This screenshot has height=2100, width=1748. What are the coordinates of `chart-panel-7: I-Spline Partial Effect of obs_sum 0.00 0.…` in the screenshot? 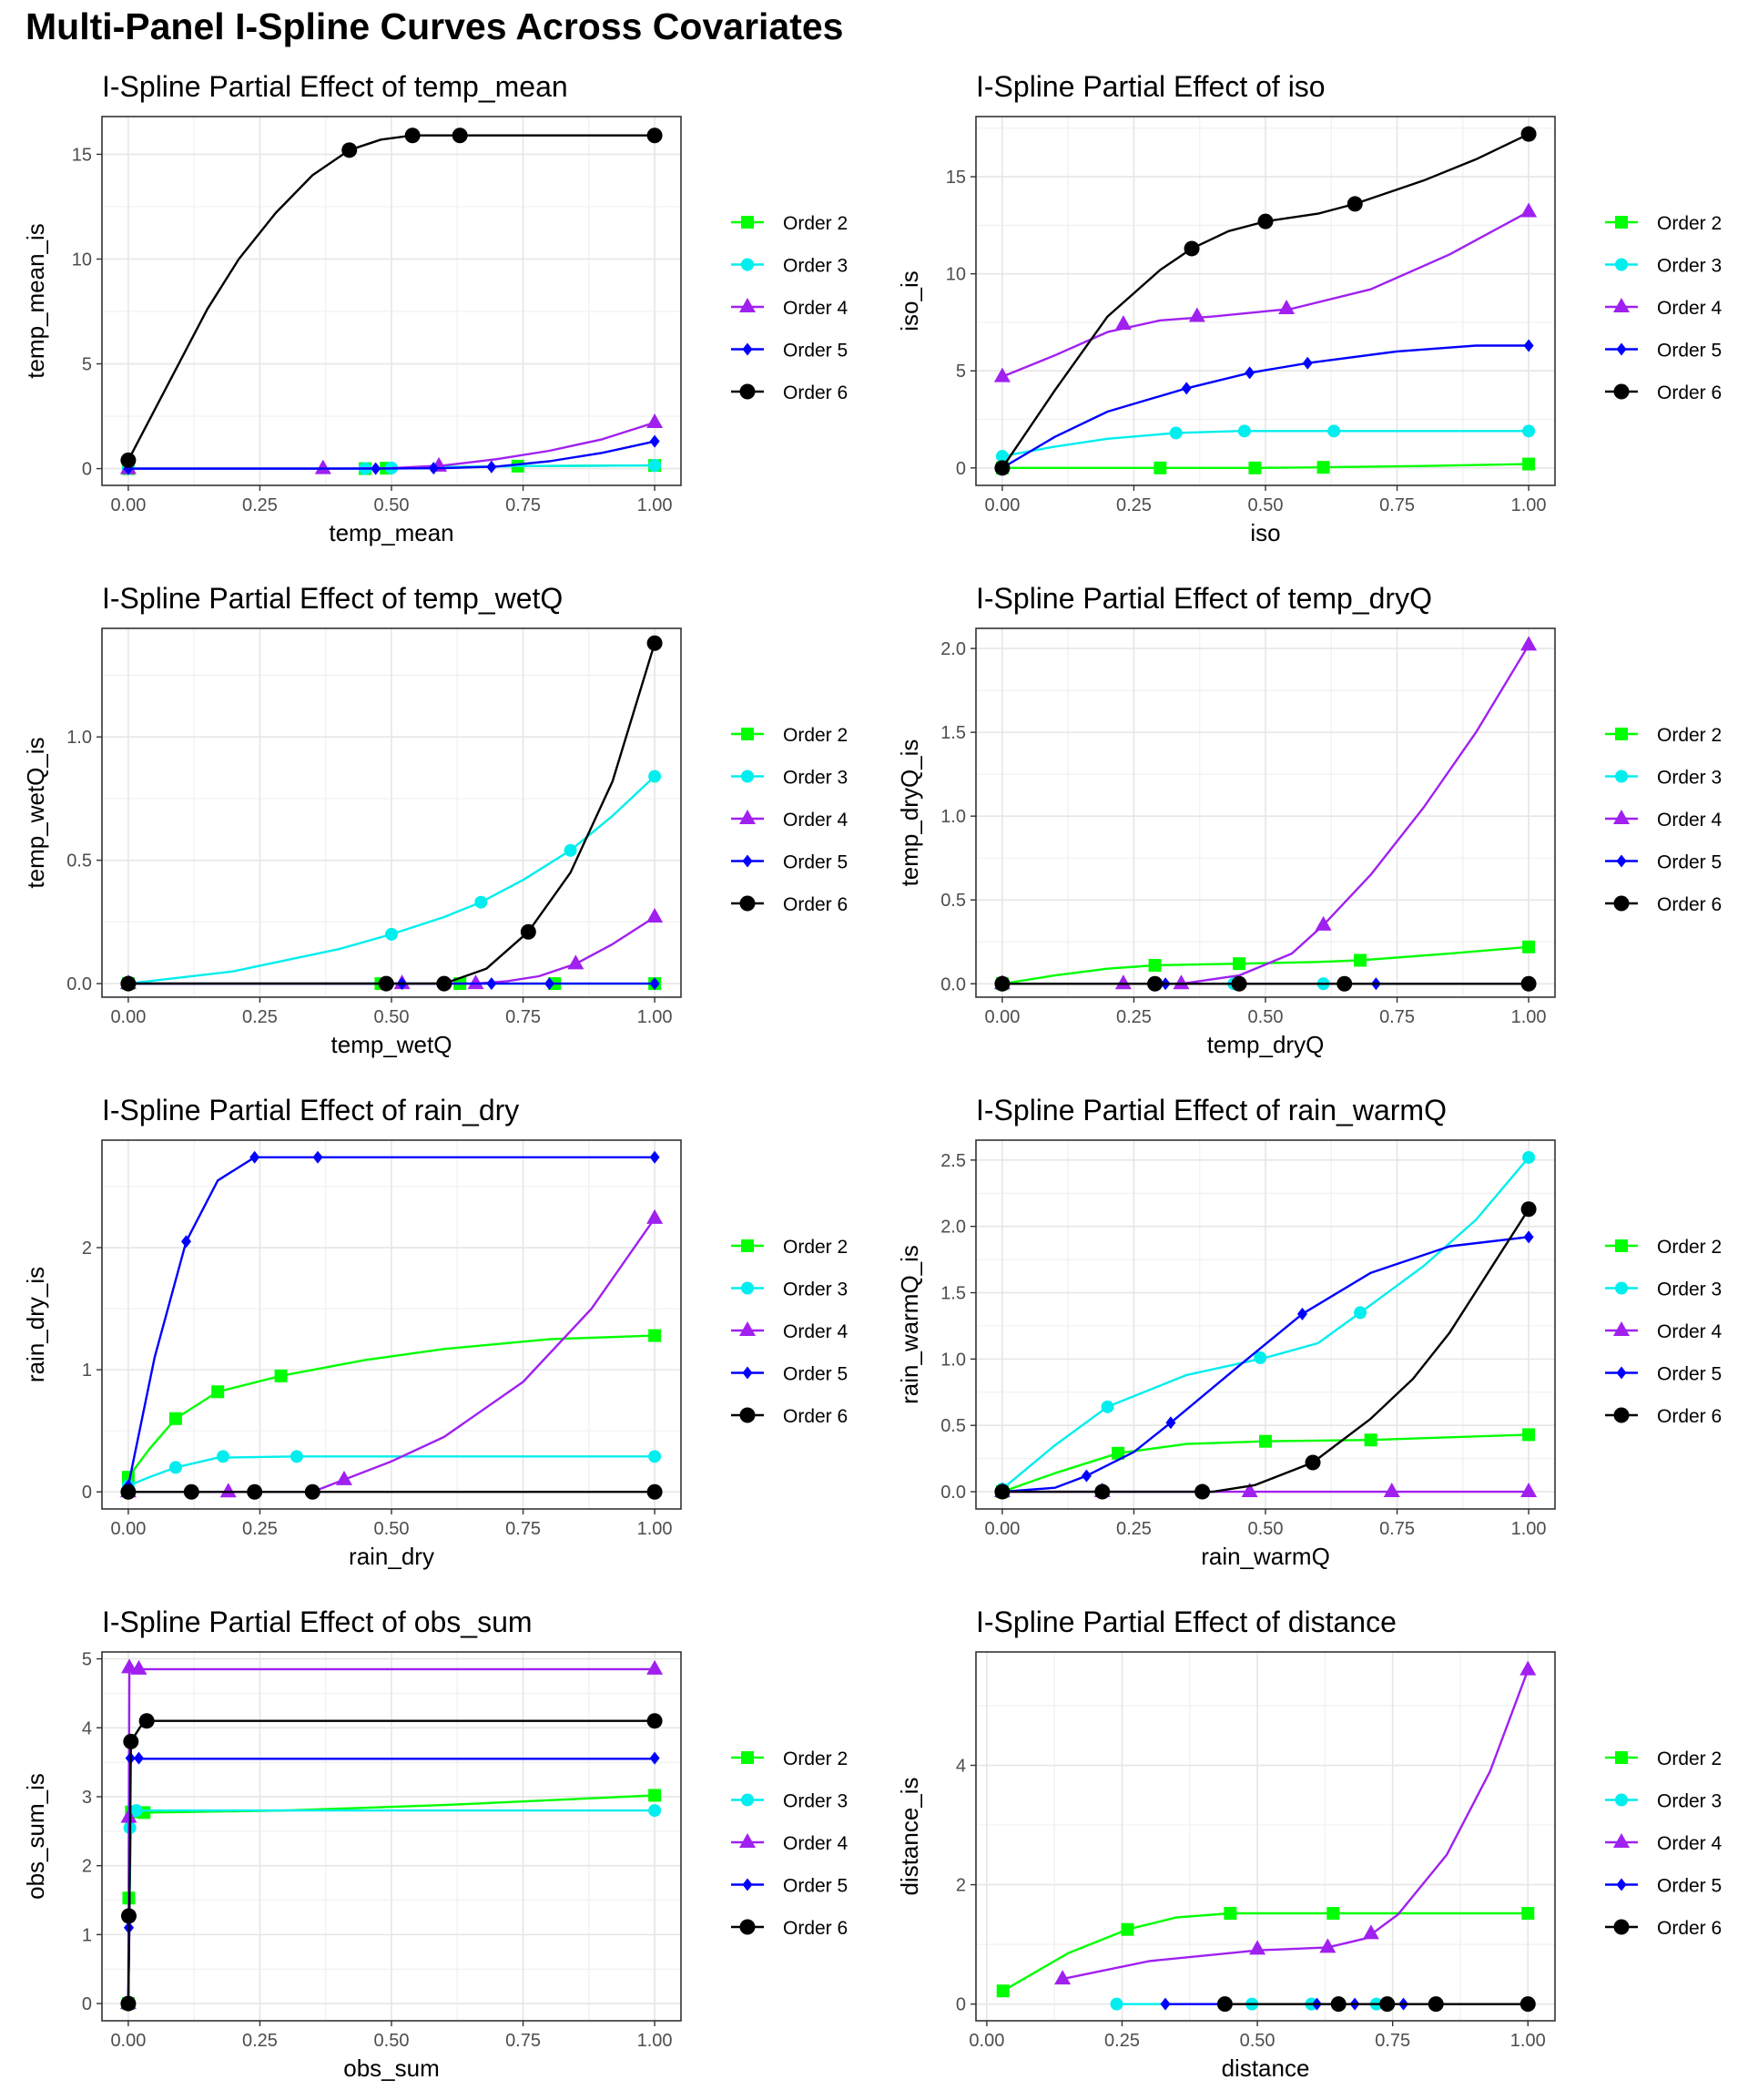 It's located at (435, 1844).